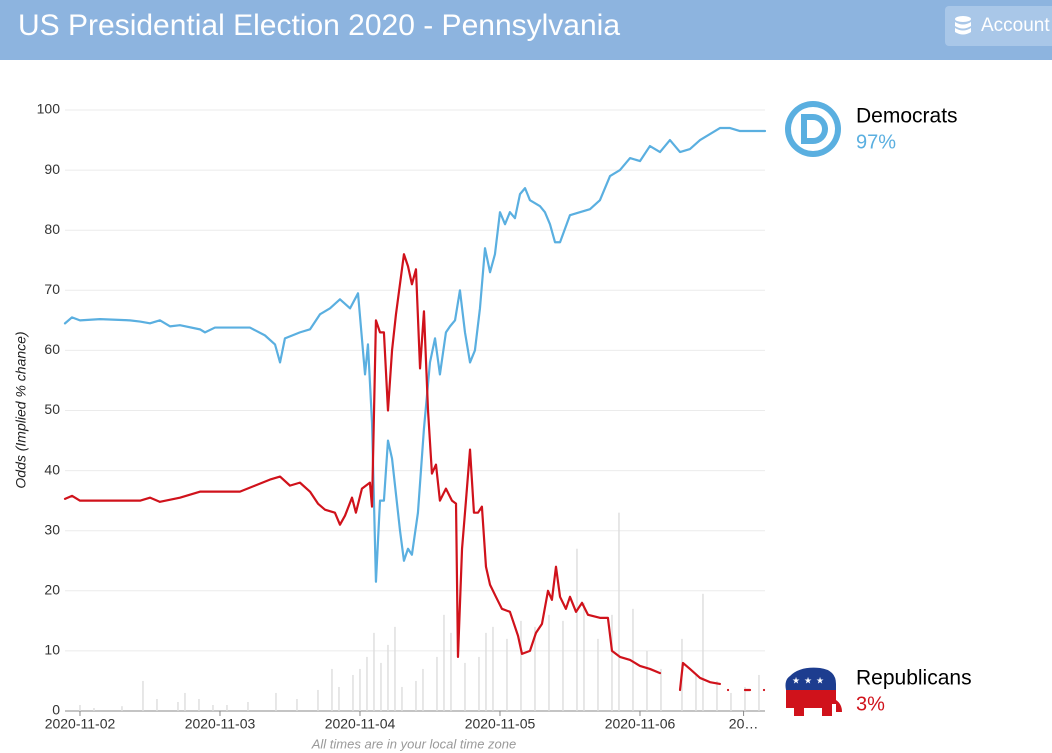 This screenshot has height=753, width=1052. I want to click on y-tick-label: 90, so click(52, 169).